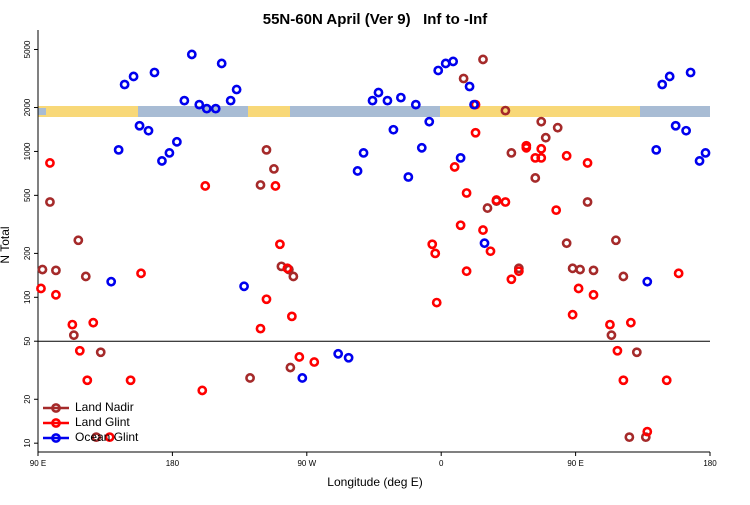 This screenshot has height=505, width=750. I want to click on legend-label: Land Glint, so click(102, 422).